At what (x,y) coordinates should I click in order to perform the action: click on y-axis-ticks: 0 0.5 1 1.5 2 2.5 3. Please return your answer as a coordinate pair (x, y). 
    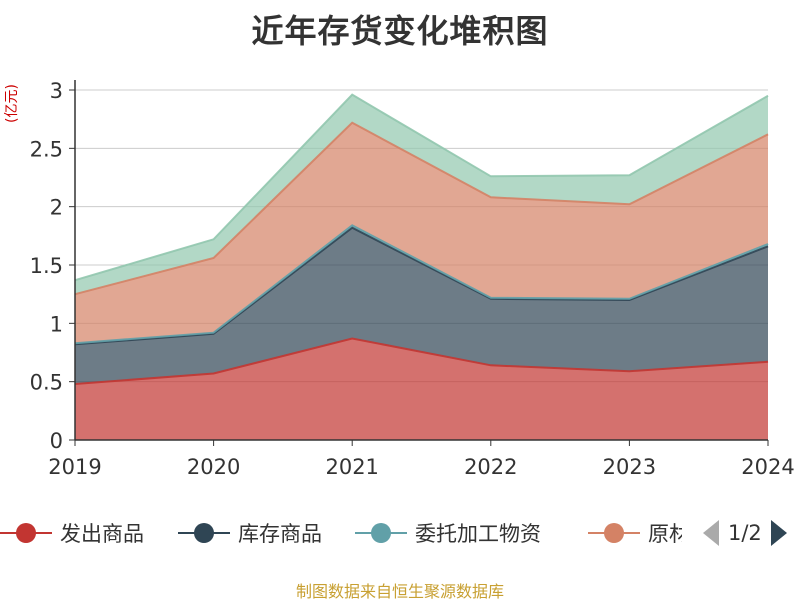
    Looking at the image, I should click on (52, 266).